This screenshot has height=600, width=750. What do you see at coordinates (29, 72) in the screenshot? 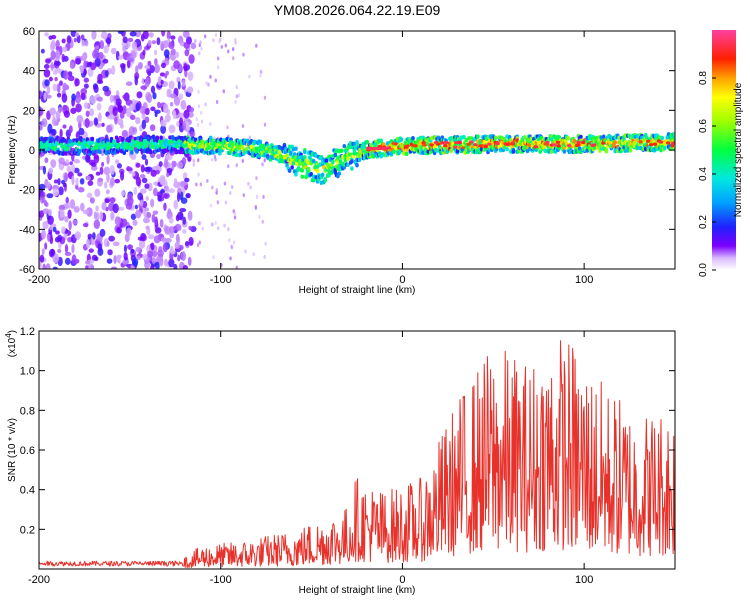
I see `spectrogram-ytick-label: 40` at bounding box center [29, 72].